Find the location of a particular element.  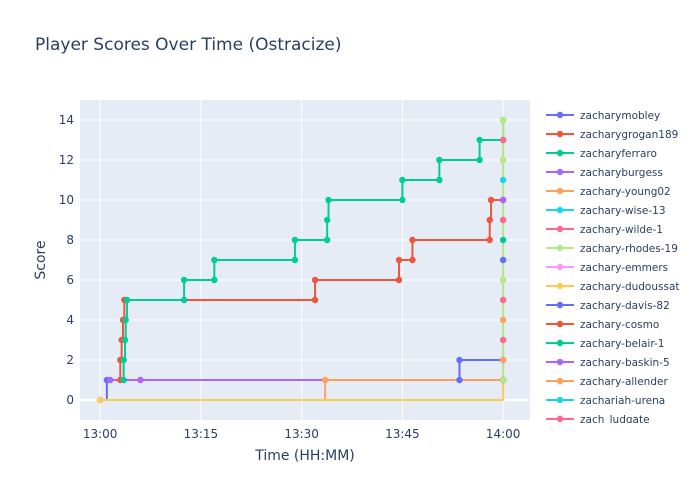

legend-item: zachary-emmers is located at coordinates (624, 268).